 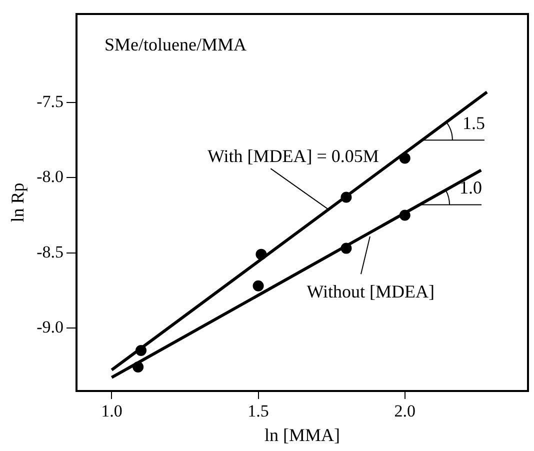 What do you see at coordinates (258, 411) in the screenshot?
I see `x-tick-label: 1.5` at bounding box center [258, 411].